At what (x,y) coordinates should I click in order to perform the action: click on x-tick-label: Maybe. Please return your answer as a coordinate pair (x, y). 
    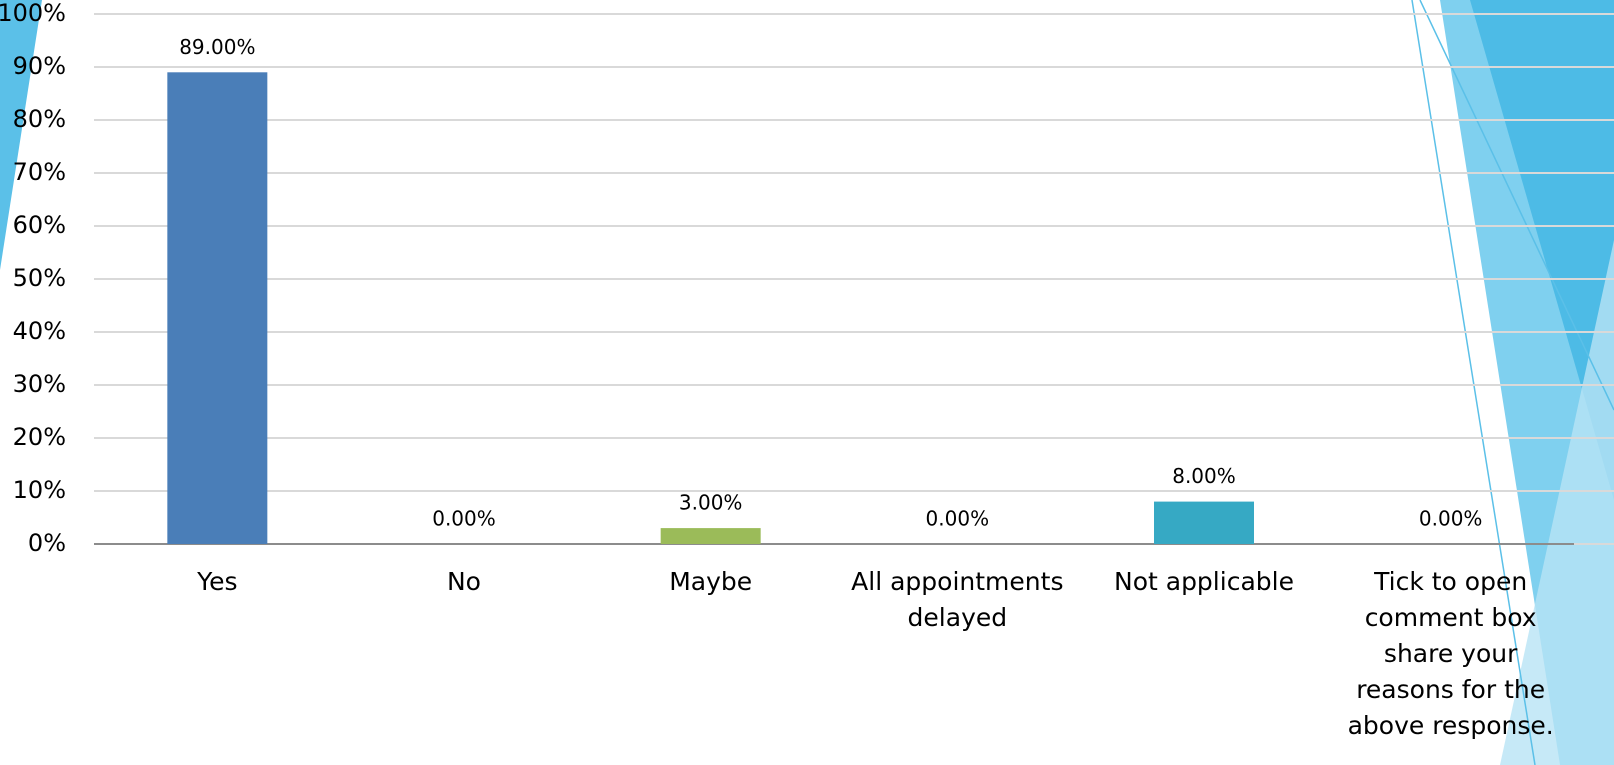
    Looking at the image, I should click on (711, 581).